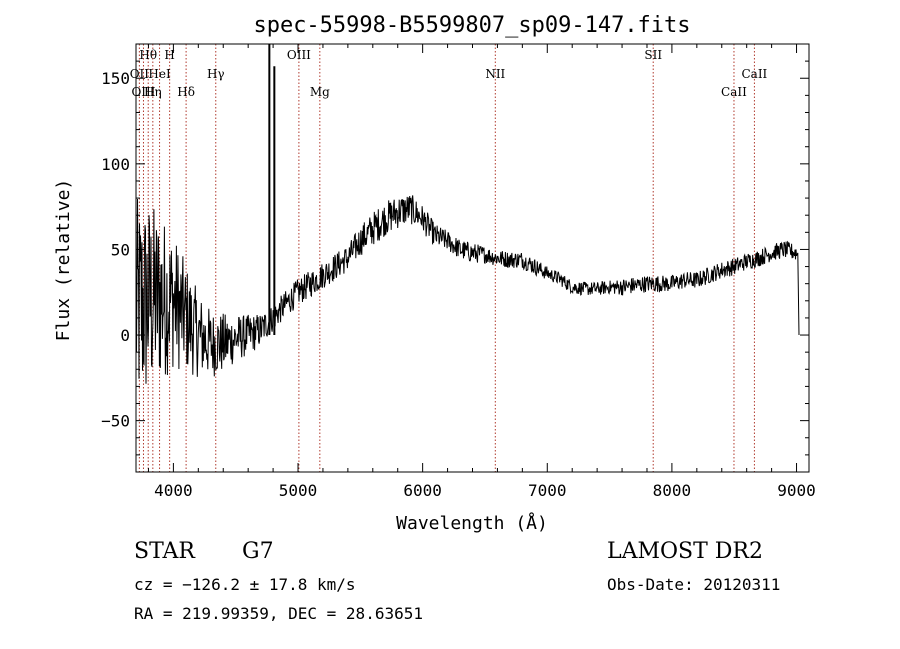 The height and width of the screenshot is (649, 900). What do you see at coordinates (472, 523) in the screenshot?
I see `x-axis-label: Wavelength (Å)` at bounding box center [472, 523].